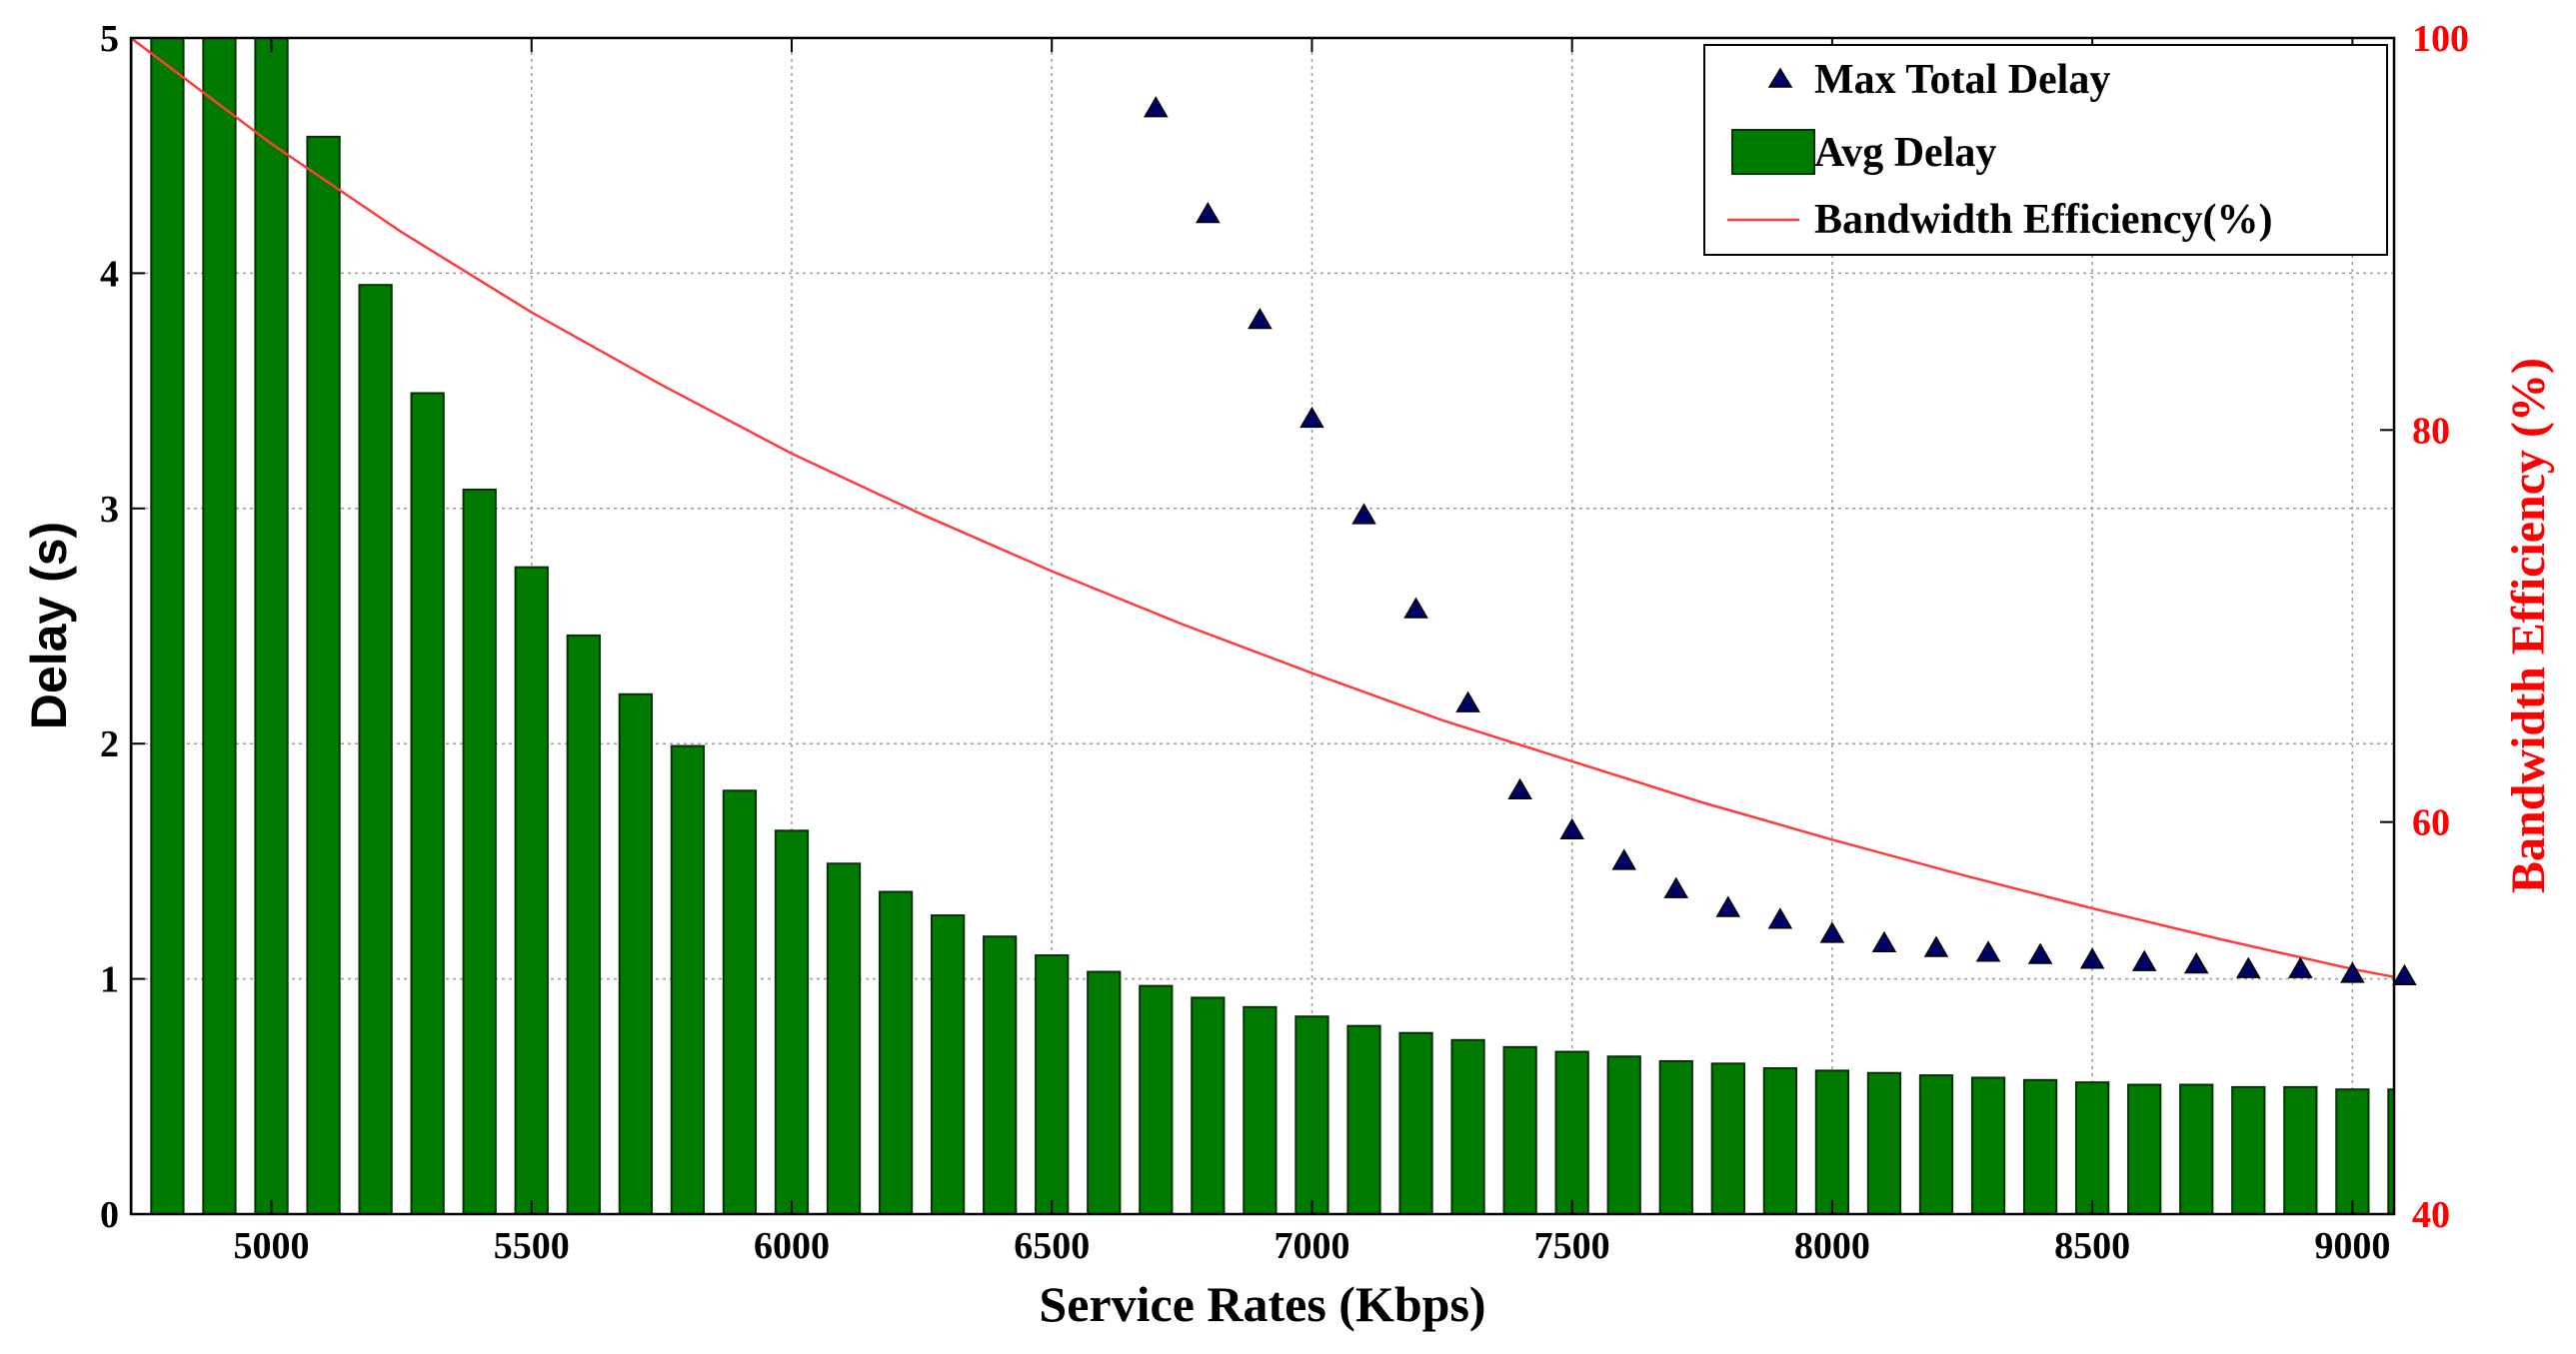  What do you see at coordinates (2043, 220) in the screenshot?
I see `legend-label-bandwidth-efficiency: Bandwidth Efficiency(%)` at bounding box center [2043, 220].